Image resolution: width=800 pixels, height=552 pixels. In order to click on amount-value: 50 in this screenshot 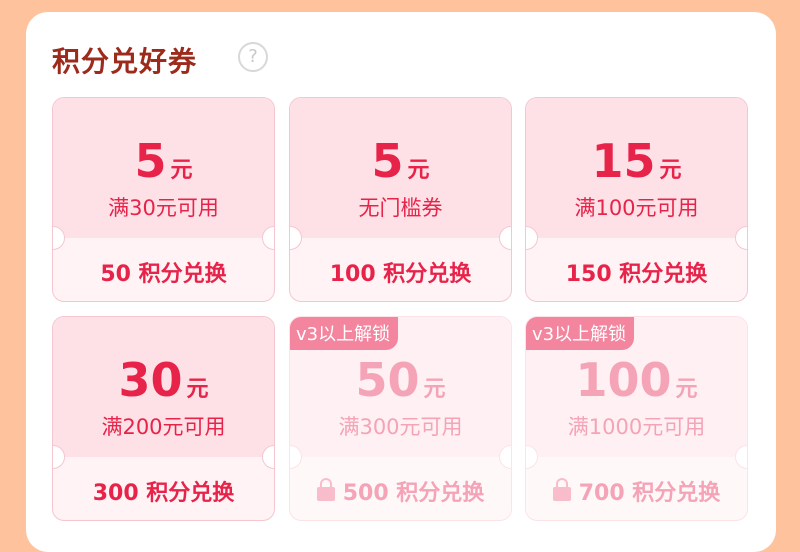, I will do `click(387, 380)`.